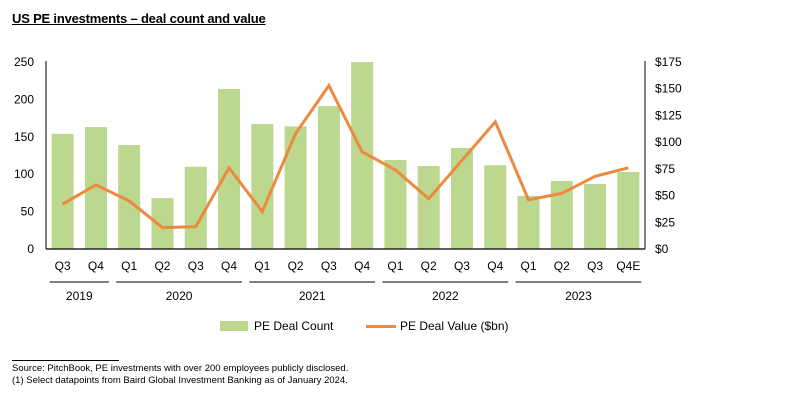  I want to click on right-tick-label: $25, so click(665, 222).